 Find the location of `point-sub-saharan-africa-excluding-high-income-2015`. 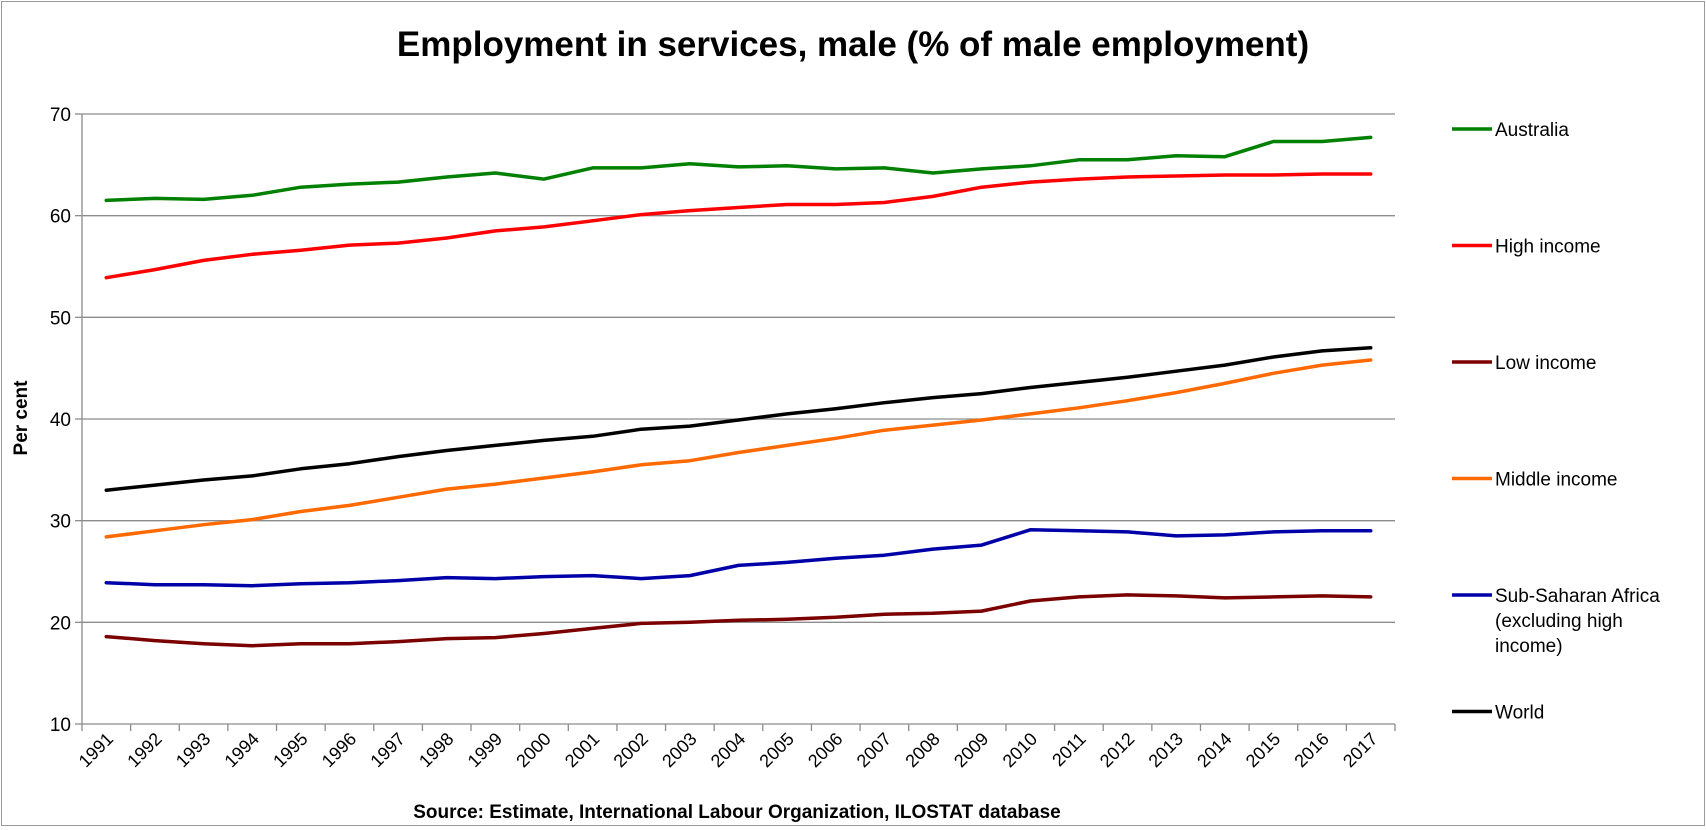

point-sub-saharan-africa-excluding-high-income-2015 is located at coordinates (1273, 532).